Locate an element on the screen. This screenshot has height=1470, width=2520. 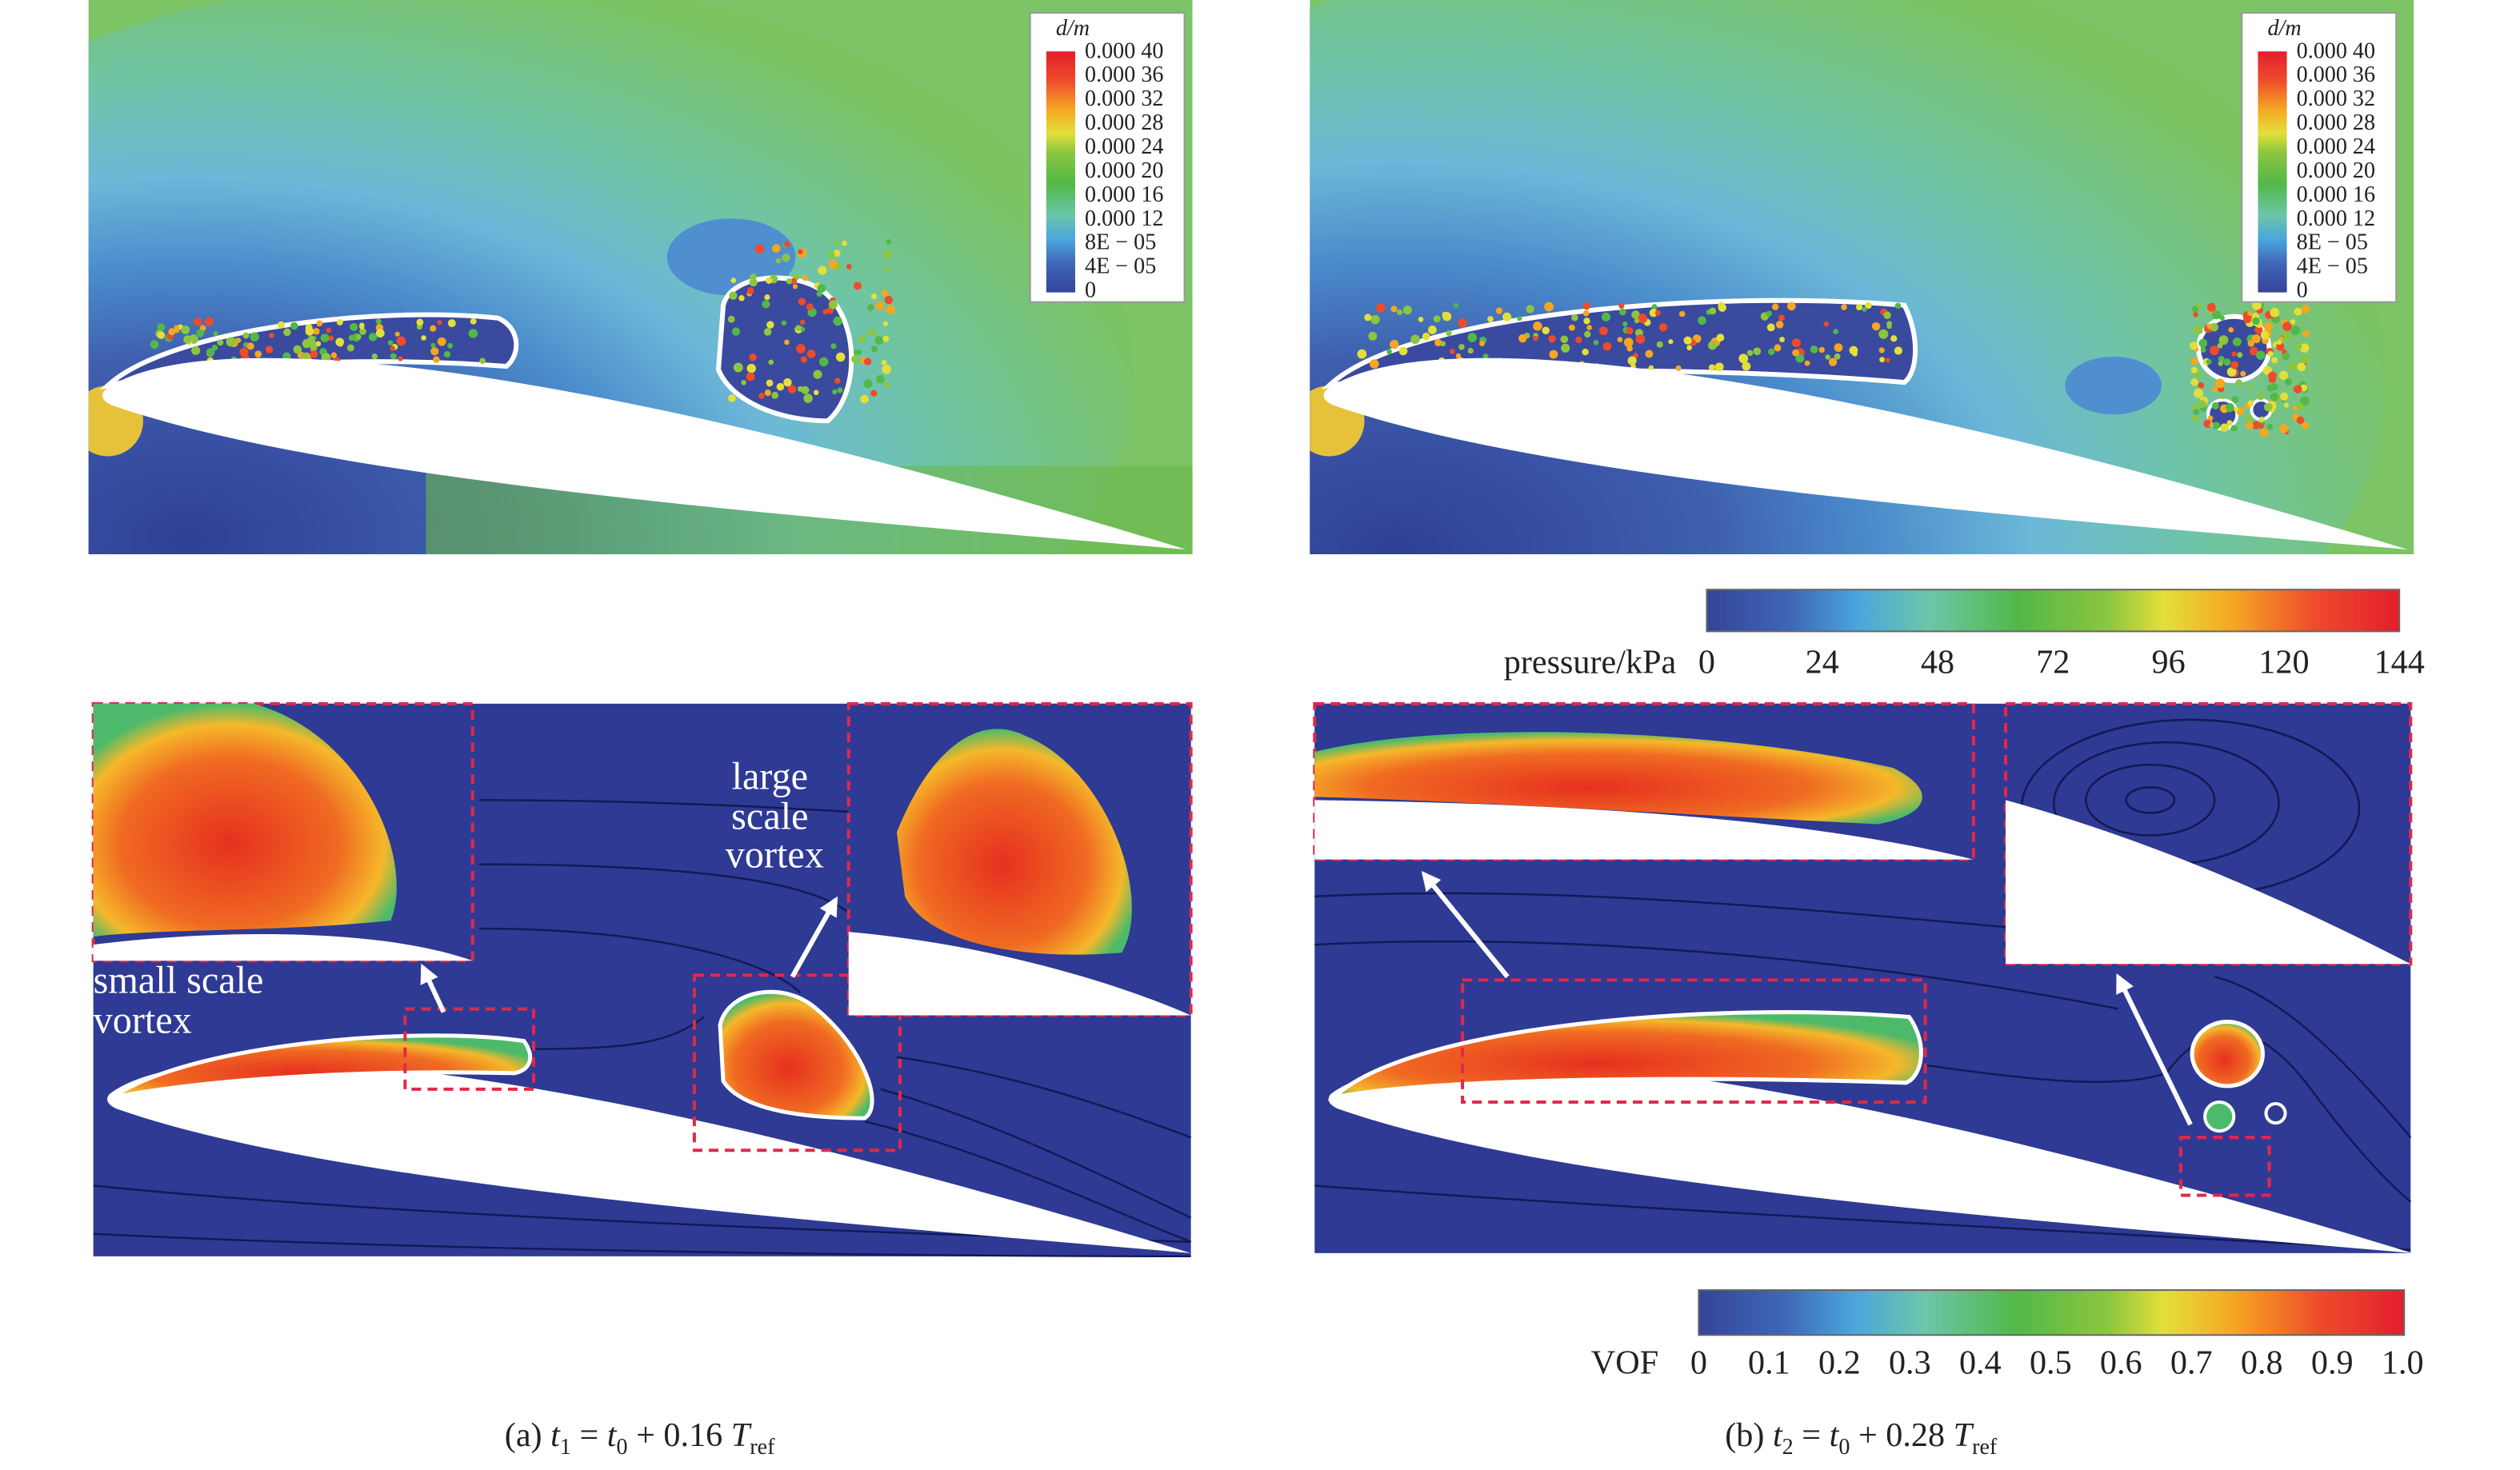
caption-part: (b) is located at coordinates (1749, 1435).